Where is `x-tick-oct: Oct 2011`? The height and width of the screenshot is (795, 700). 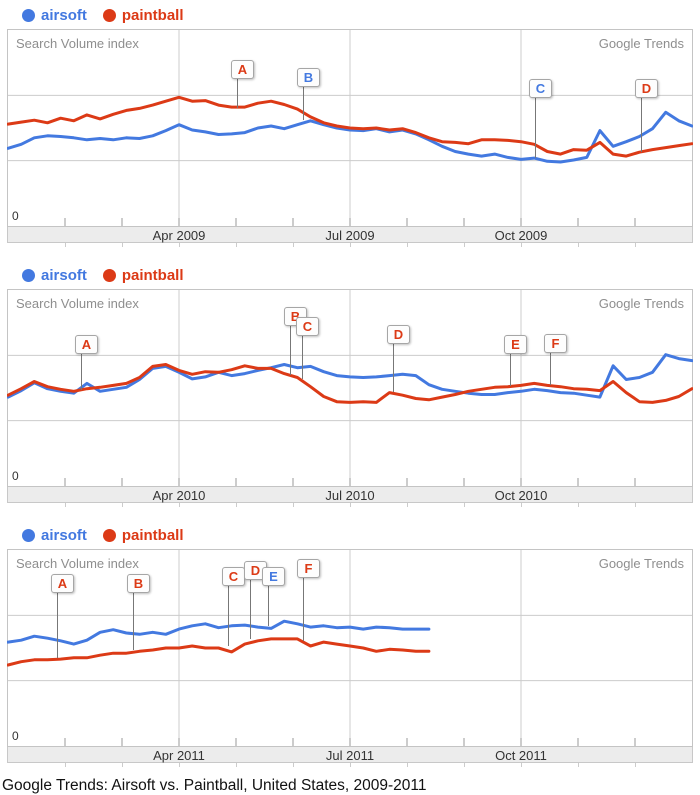 x-tick-oct: Oct 2011 is located at coordinates (521, 755).